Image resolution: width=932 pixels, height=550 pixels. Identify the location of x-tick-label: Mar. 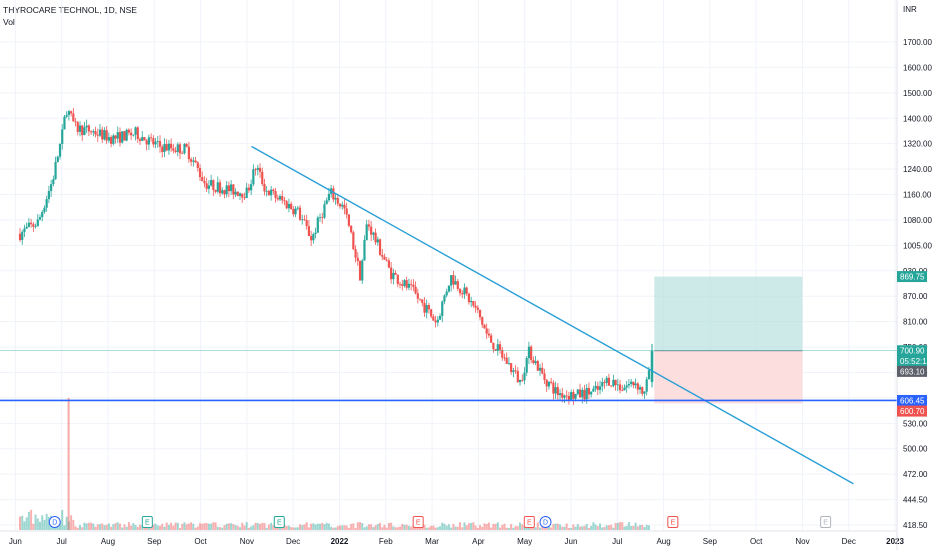
(432, 541).